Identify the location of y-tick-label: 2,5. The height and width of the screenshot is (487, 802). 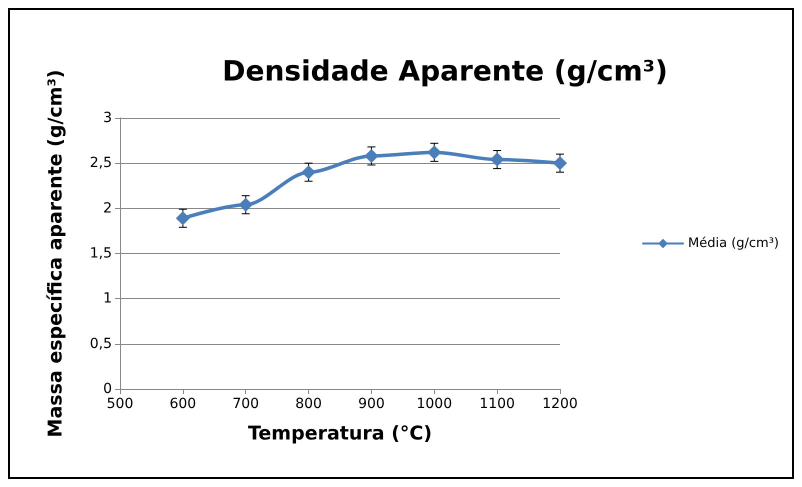
(101, 163).